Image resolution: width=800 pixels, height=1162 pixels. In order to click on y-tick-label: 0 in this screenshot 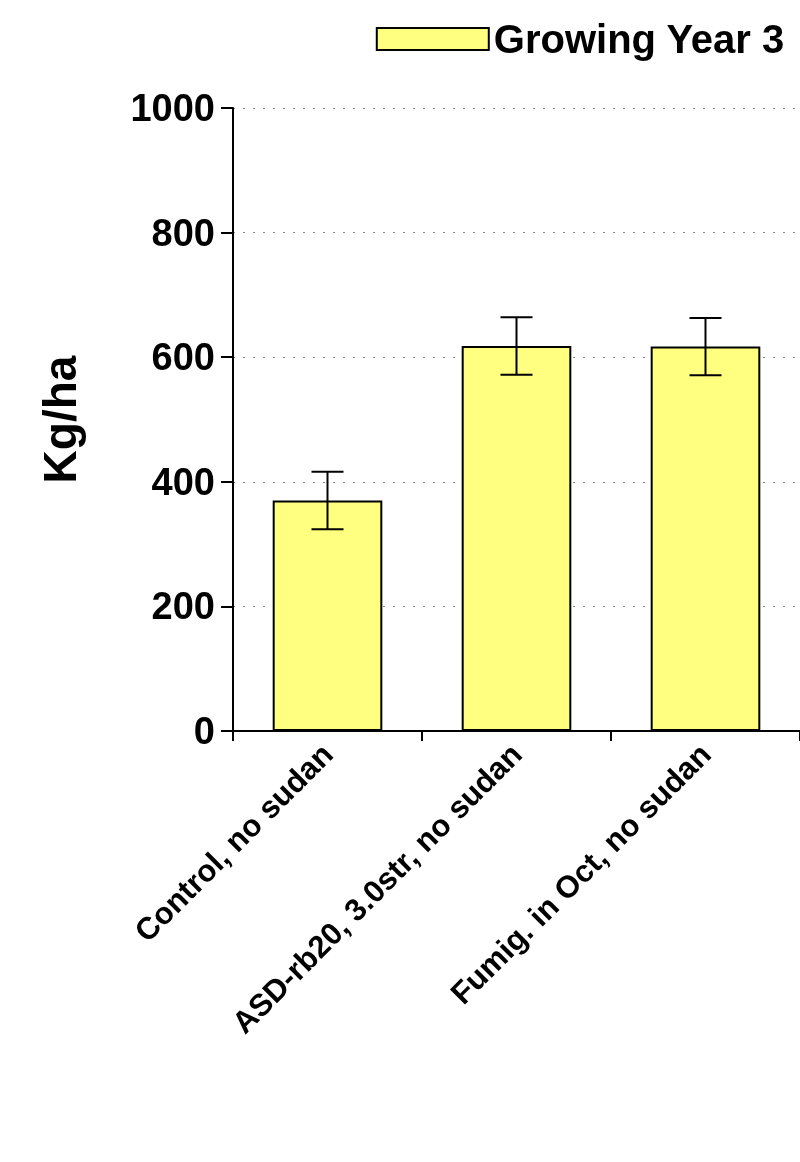, I will do `click(204, 731)`.